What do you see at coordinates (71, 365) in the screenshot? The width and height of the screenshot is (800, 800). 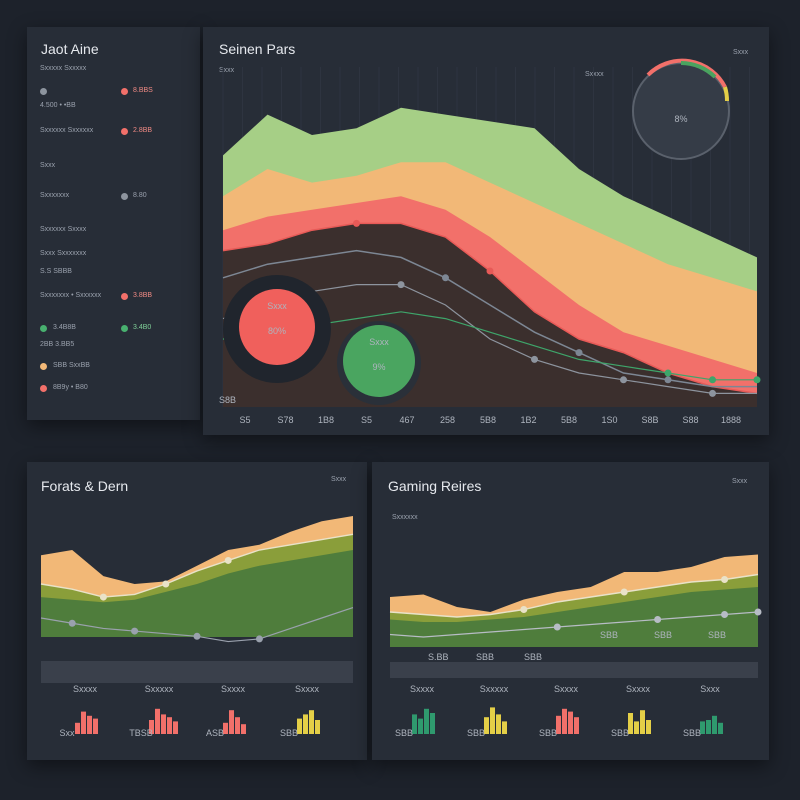 I see `stat-row-label: SBB SxxBB` at bounding box center [71, 365].